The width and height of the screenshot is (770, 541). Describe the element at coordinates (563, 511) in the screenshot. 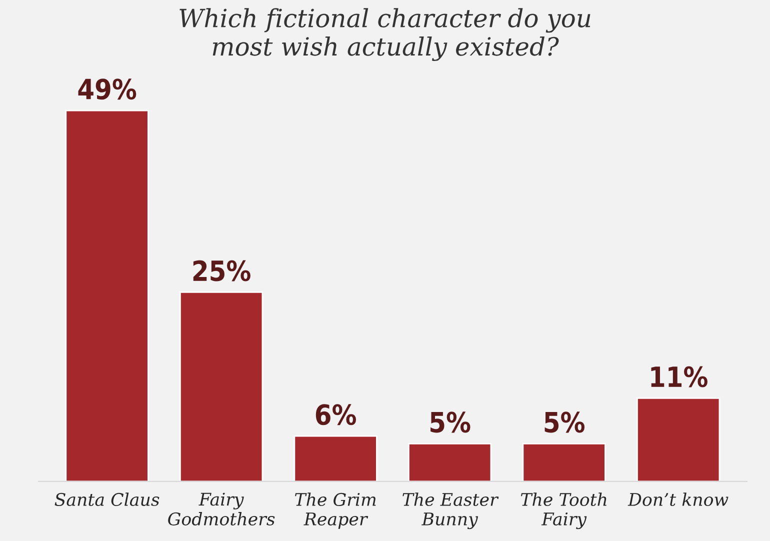

I see `x-tick-label: The Tooth Fairy` at that location.